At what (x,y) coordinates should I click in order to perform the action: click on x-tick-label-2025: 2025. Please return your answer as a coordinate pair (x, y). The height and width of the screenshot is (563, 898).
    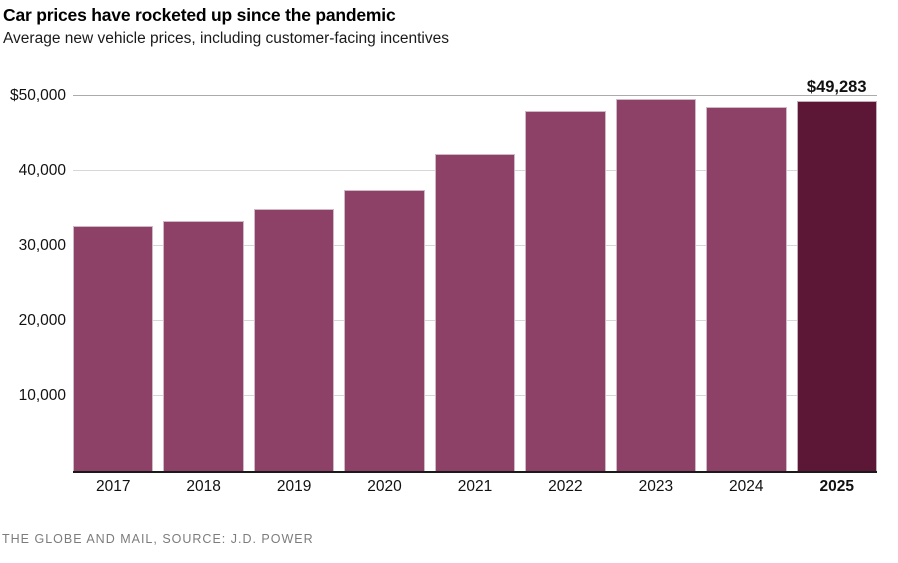
    Looking at the image, I should click on (836, 486).